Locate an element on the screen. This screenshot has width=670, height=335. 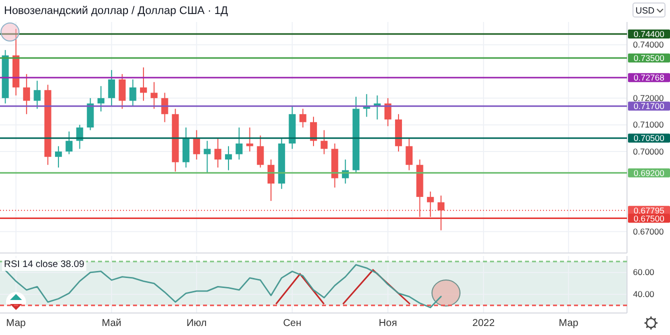
ref-line-label: 0.74400 is located at coordinates (649, 34).